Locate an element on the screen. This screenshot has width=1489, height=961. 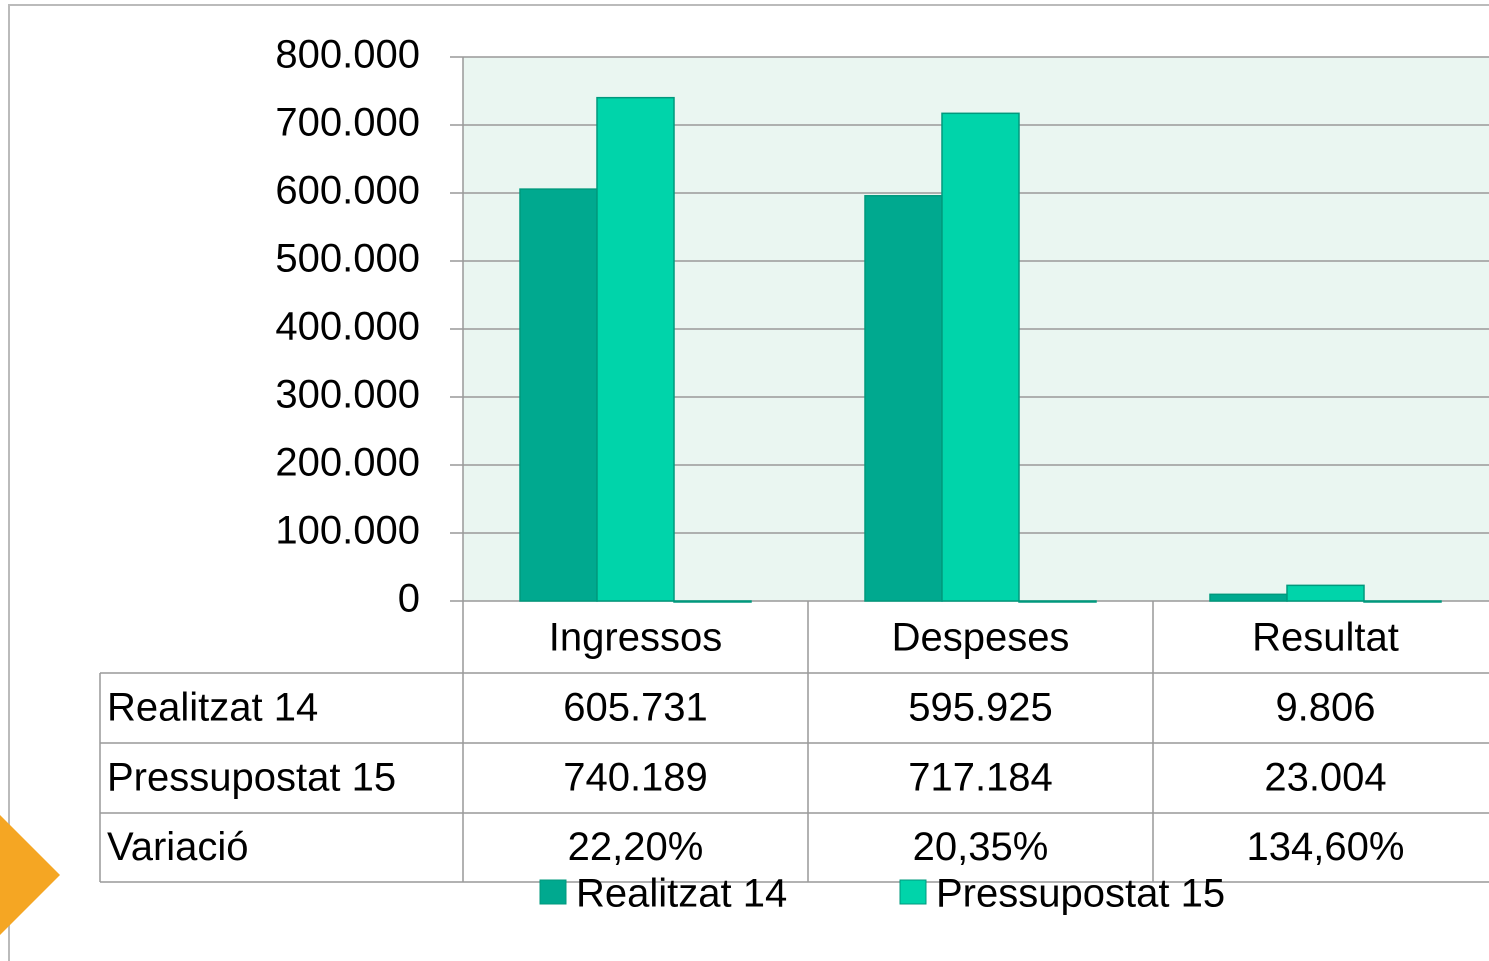
x-tick-label: Despeses is located at coordinates (981, 638).